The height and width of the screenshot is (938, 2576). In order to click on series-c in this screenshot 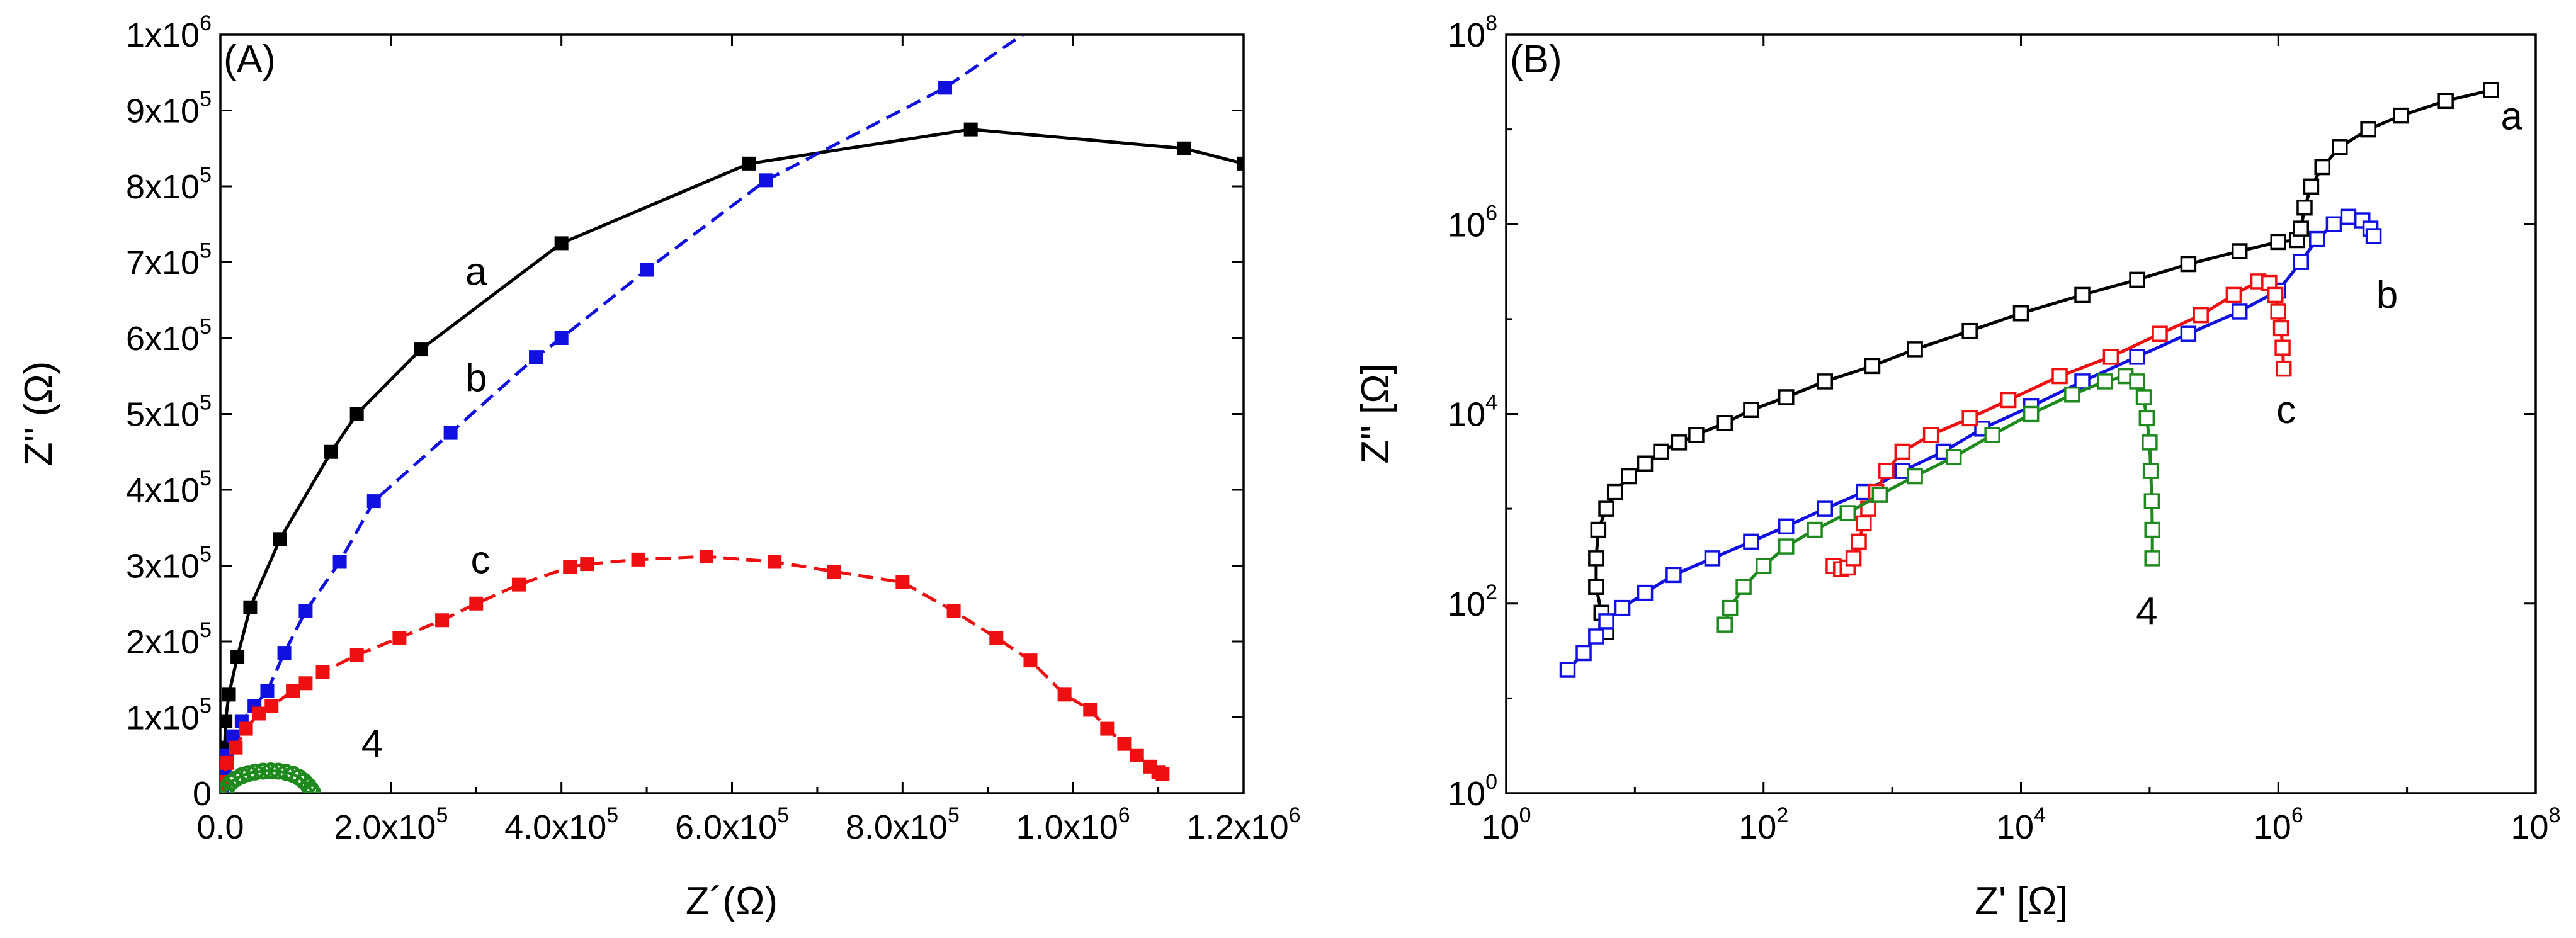, I will do `click(2058, 425)`.